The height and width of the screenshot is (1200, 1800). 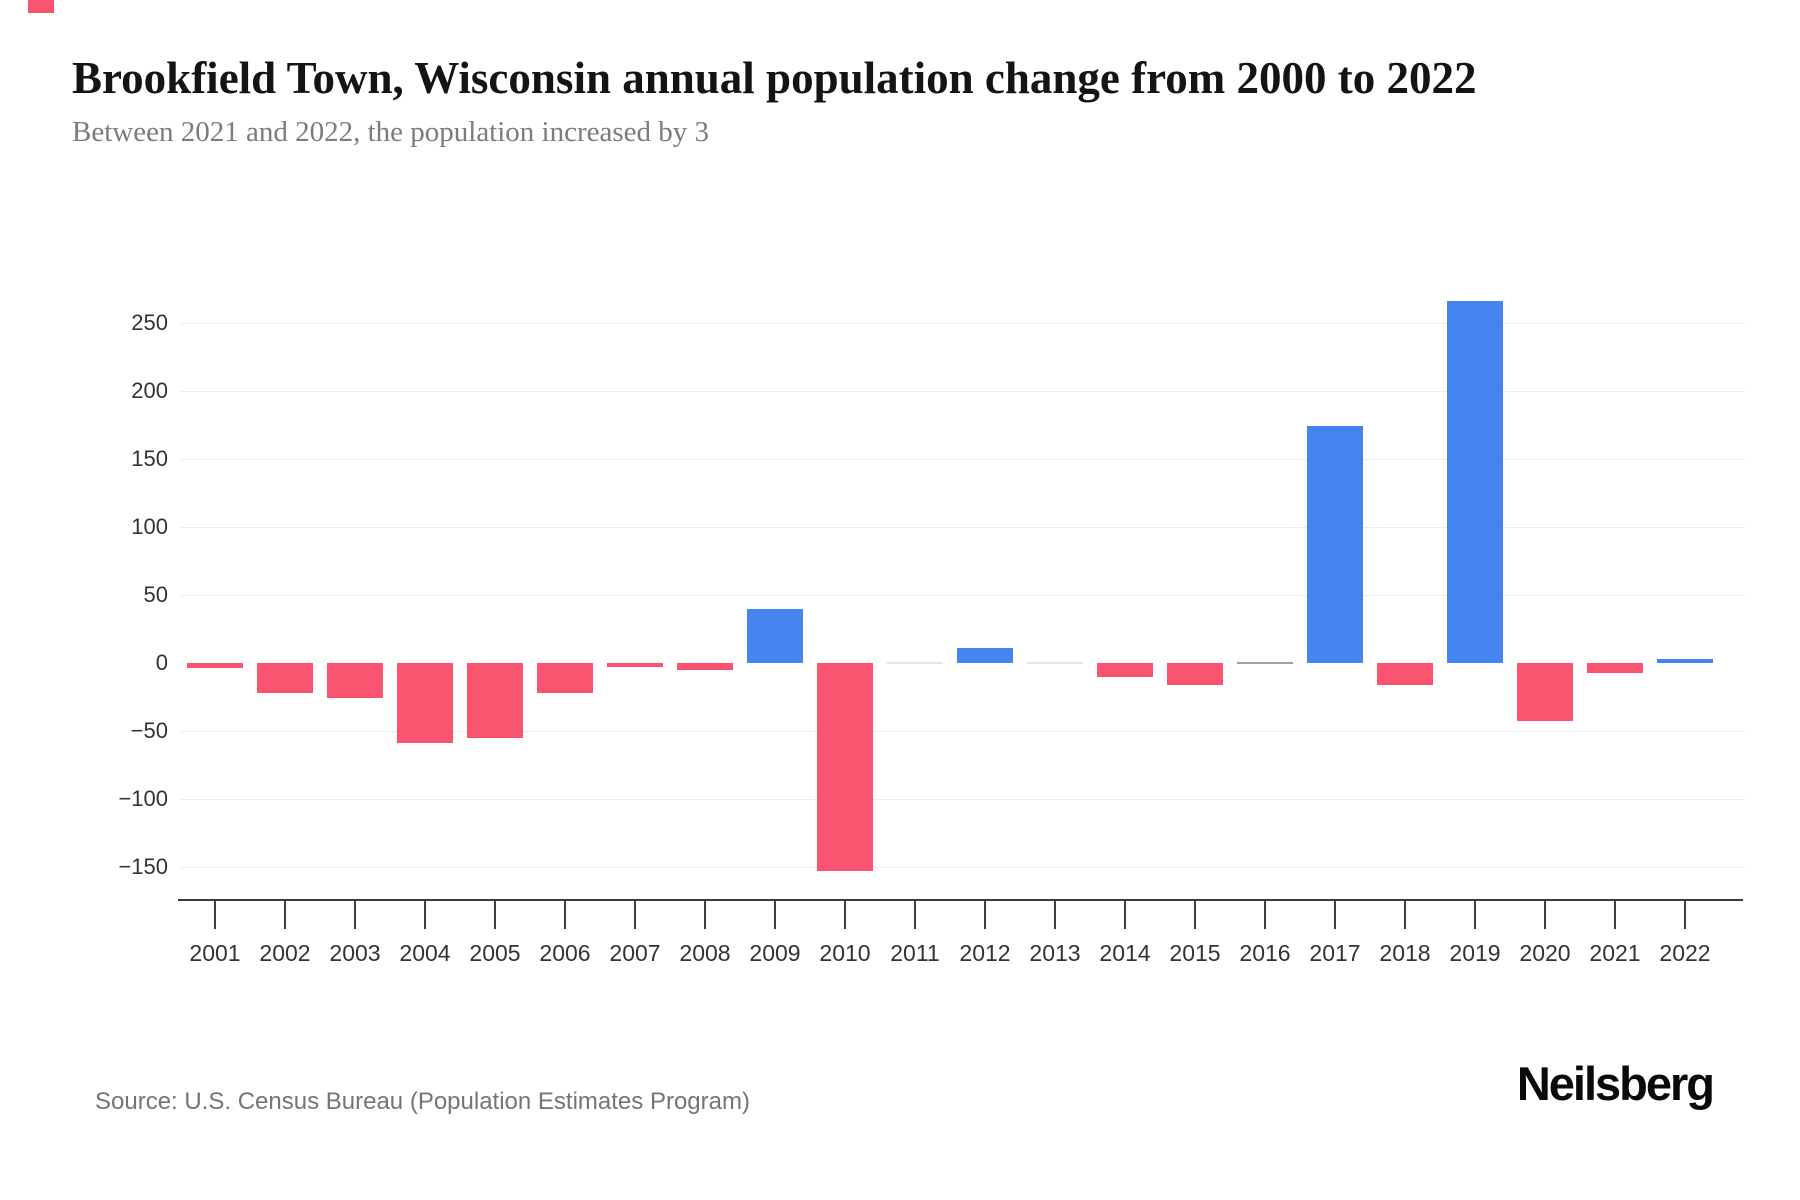 I want to click on x-axis-label-2003: 2003, so click(x=355, y=953).